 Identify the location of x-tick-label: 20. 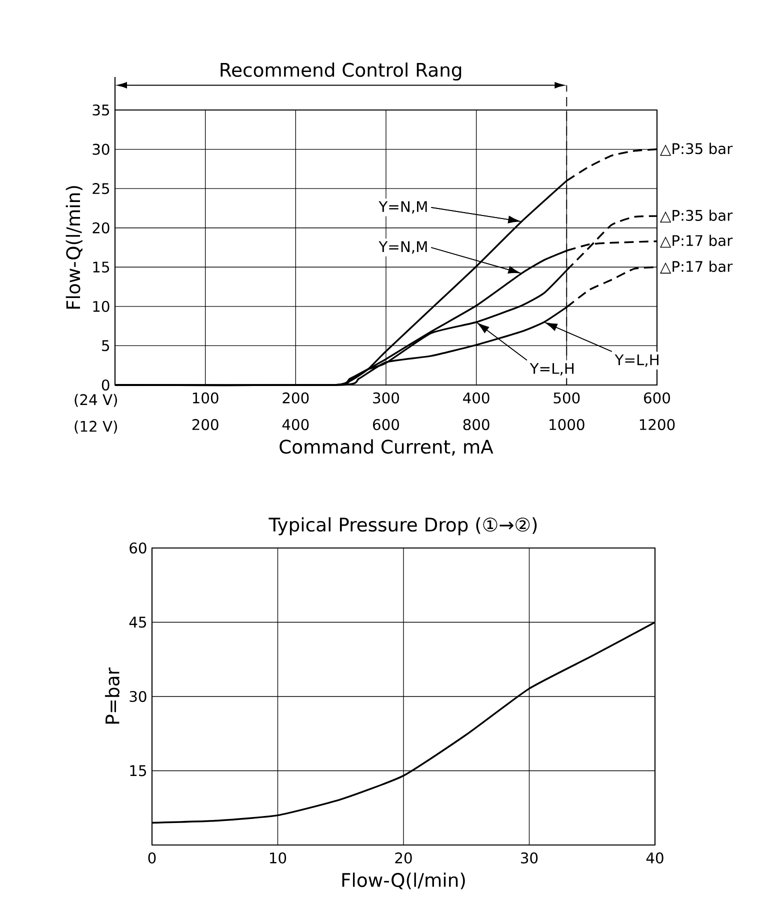
(403, 858).